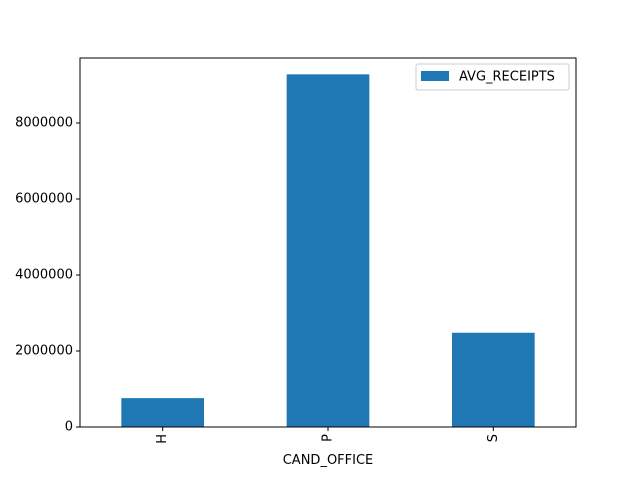 This screenshot has width=640, height=480. What do you see at coordinates (162, 412) in the screenshot?
I see `bar-h` at bounding box center [162, 412].